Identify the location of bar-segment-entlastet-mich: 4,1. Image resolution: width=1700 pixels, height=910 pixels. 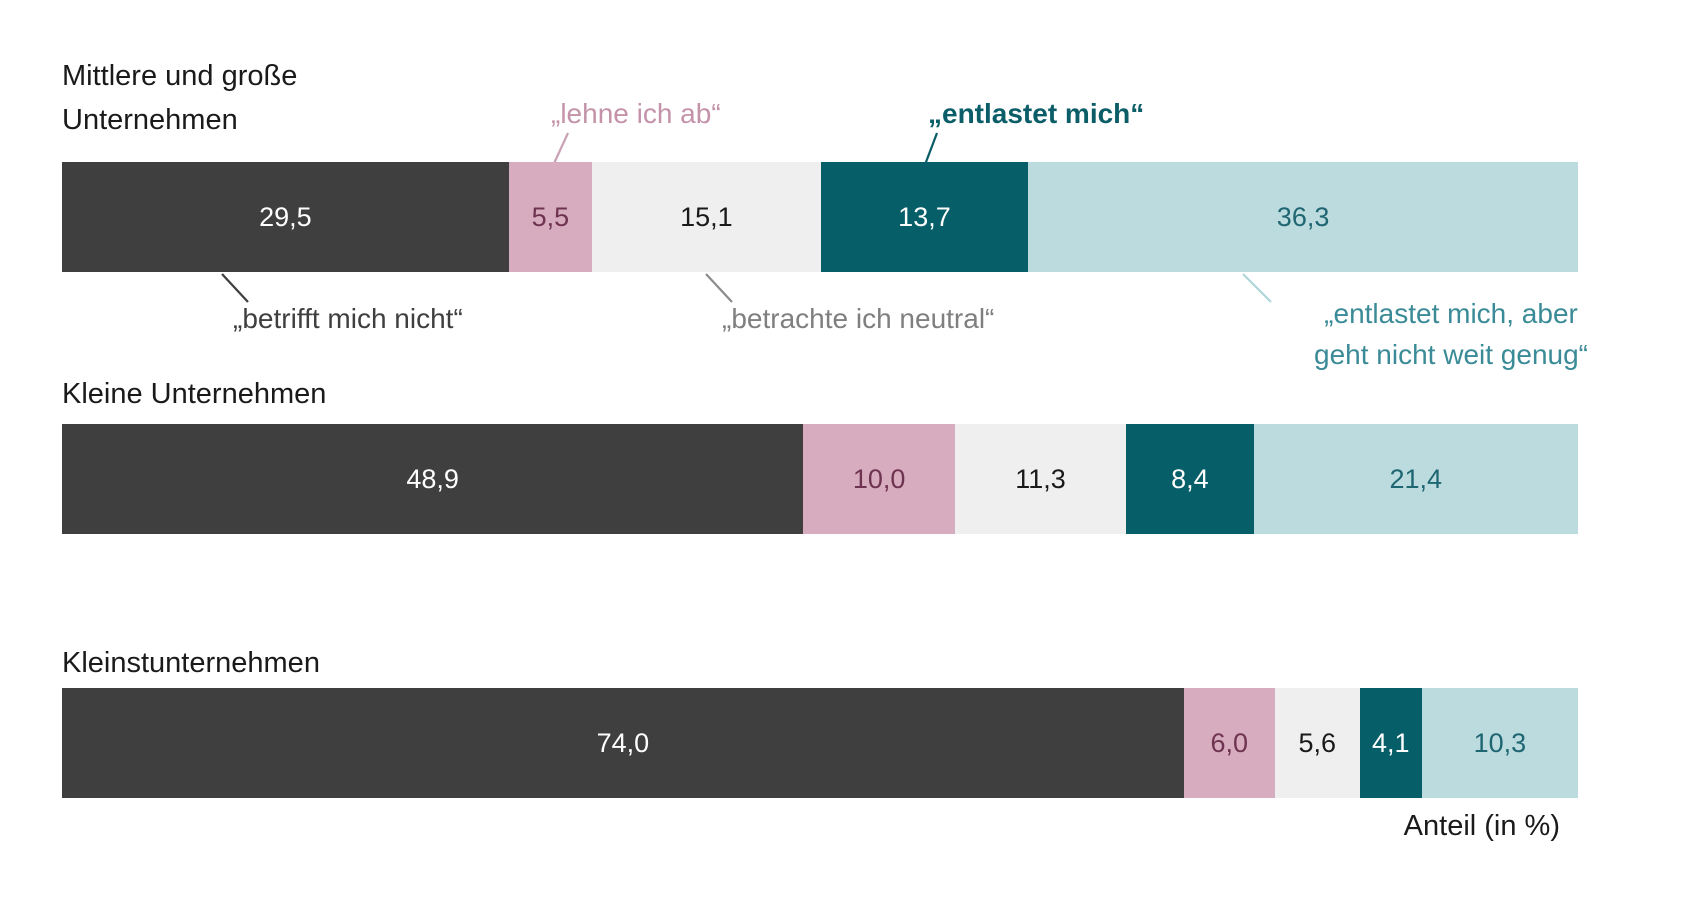
(1390, 743).